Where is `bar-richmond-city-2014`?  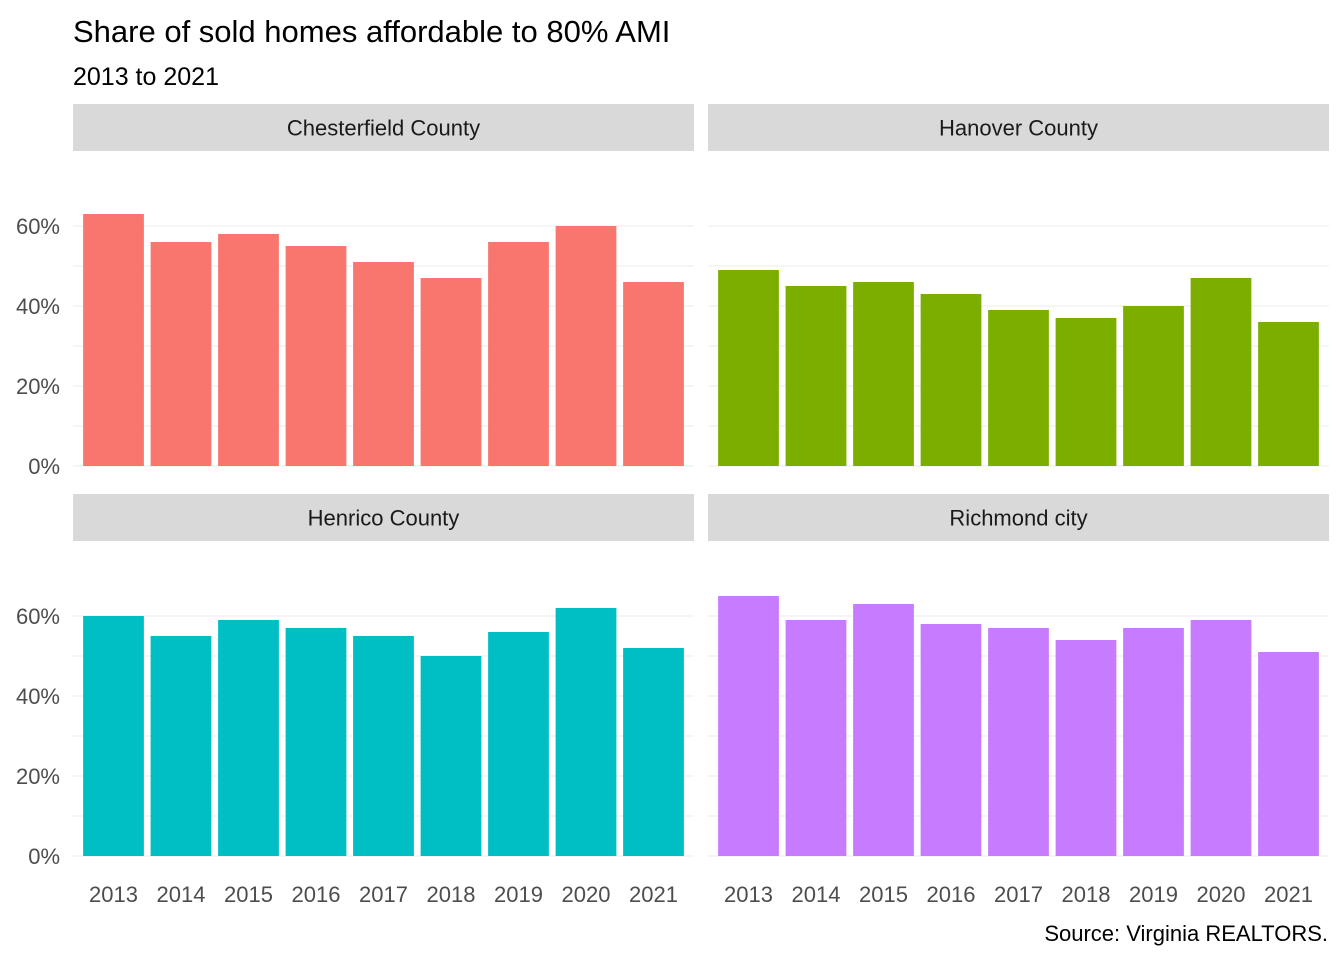 bar-richmond-city-2014 is located at coordinates (816, 738).